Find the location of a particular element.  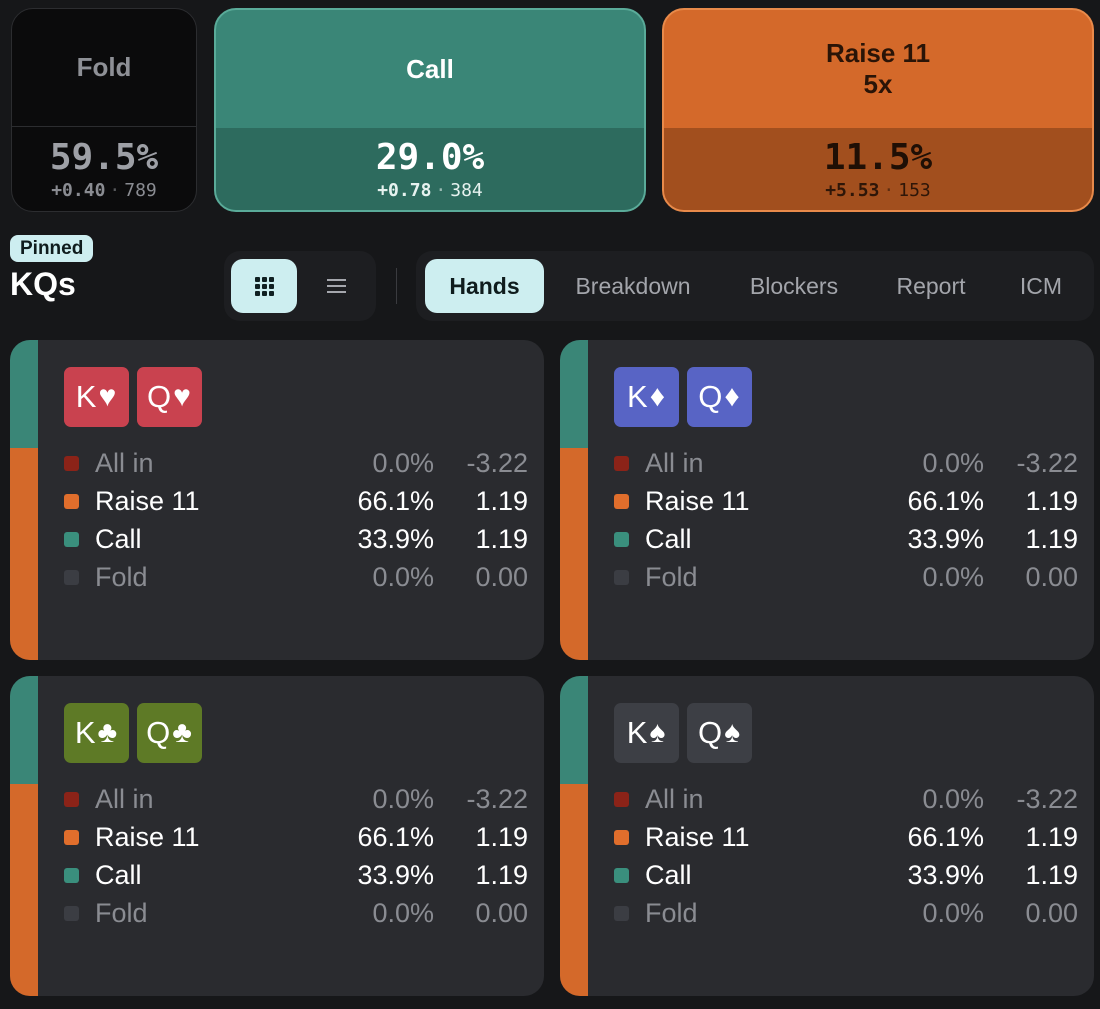

clubs-suit-icon: ♣ is located at coordinates (182, 732).